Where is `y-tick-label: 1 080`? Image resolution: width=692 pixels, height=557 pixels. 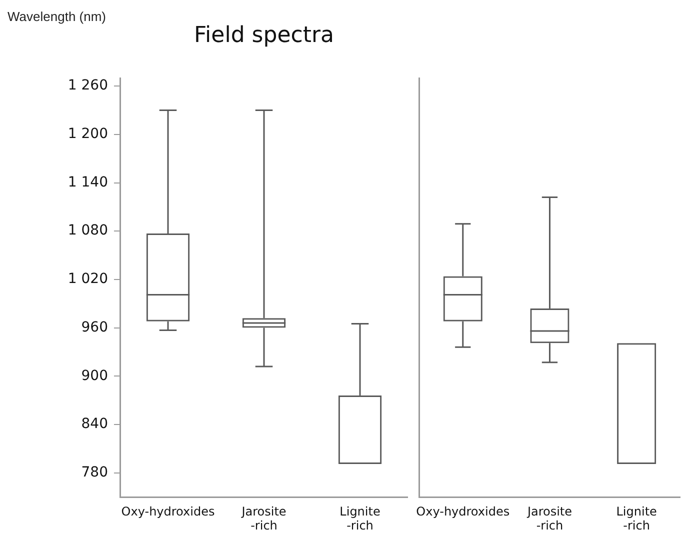 y-tick-label: 1 080 is located at coordinates (88, 230).